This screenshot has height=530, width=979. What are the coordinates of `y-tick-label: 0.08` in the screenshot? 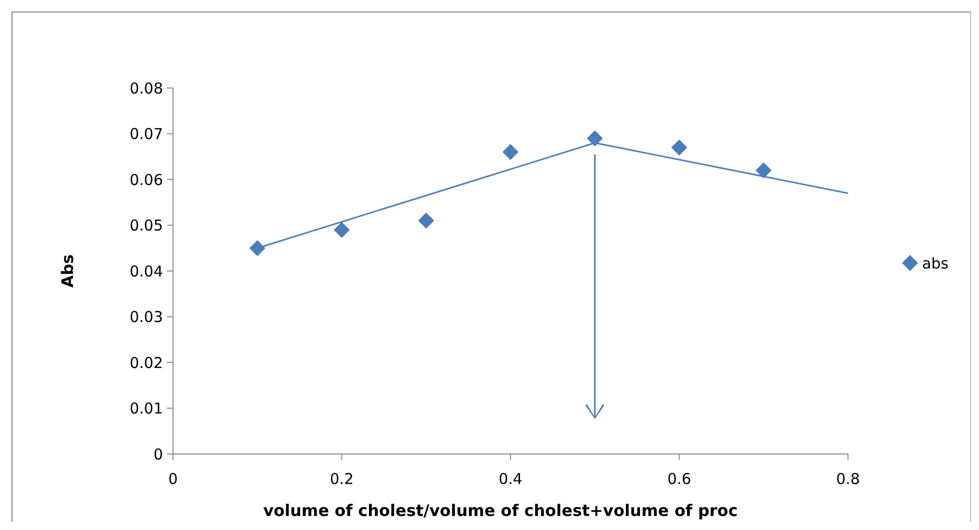 It's located at (146, 88).